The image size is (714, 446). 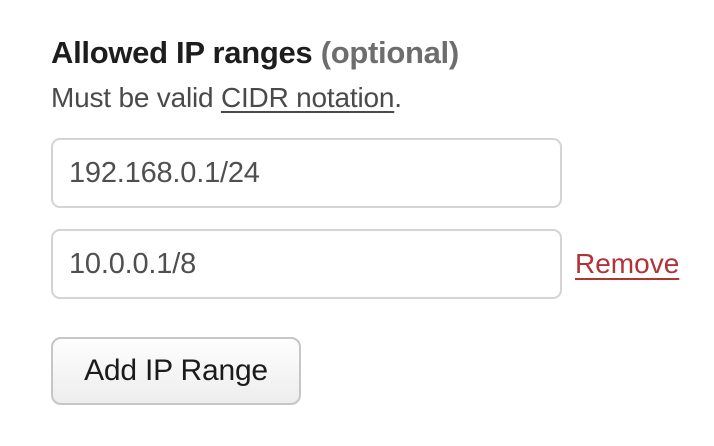 I want to click on optional-label: (optional), so click(x=389, y=52).